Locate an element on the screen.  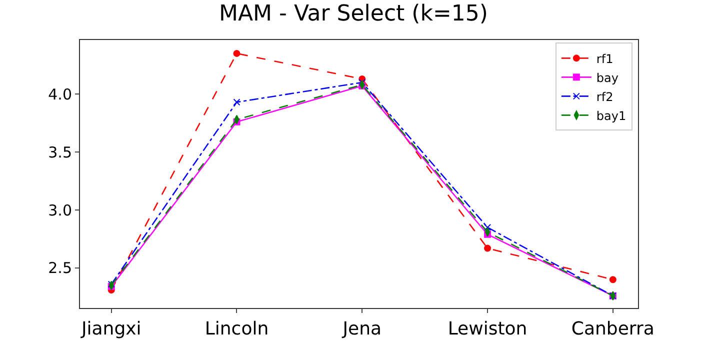
legend-label: rf1 is located at coordinates (605, 59).